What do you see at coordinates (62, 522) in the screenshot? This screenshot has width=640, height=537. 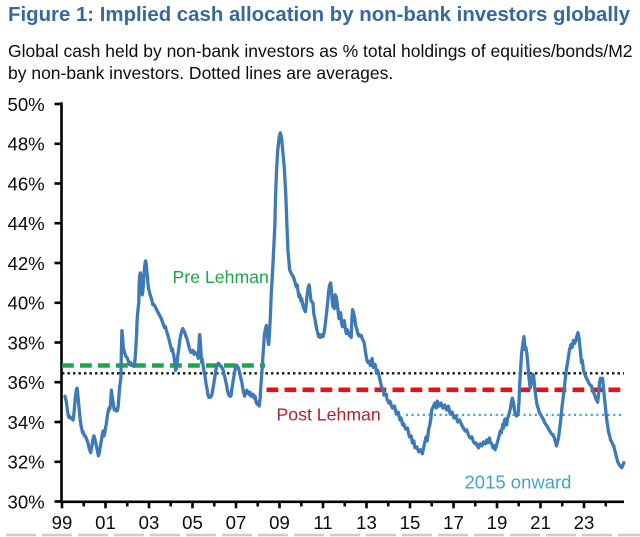 I see `svg-text: 99` at bounding box center [62, 522].